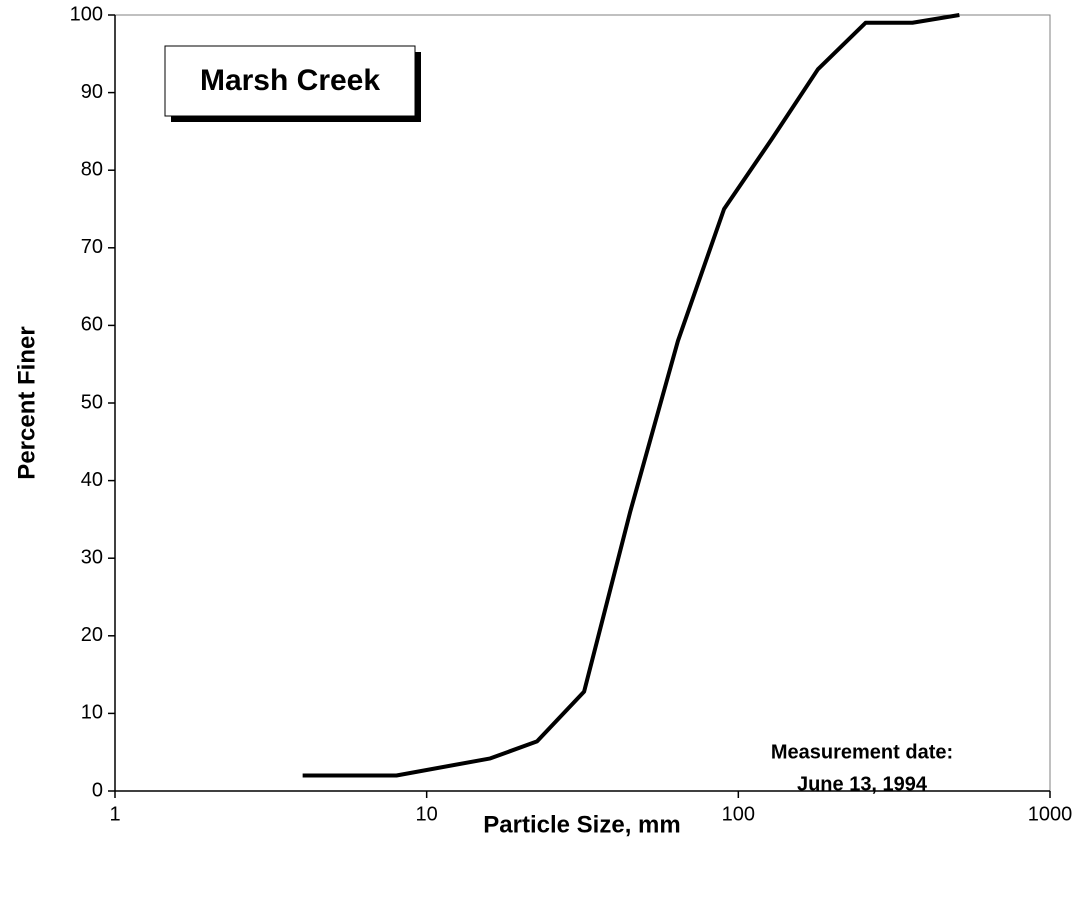  I want to click on y-tick-label: 60, so click(92, 325).